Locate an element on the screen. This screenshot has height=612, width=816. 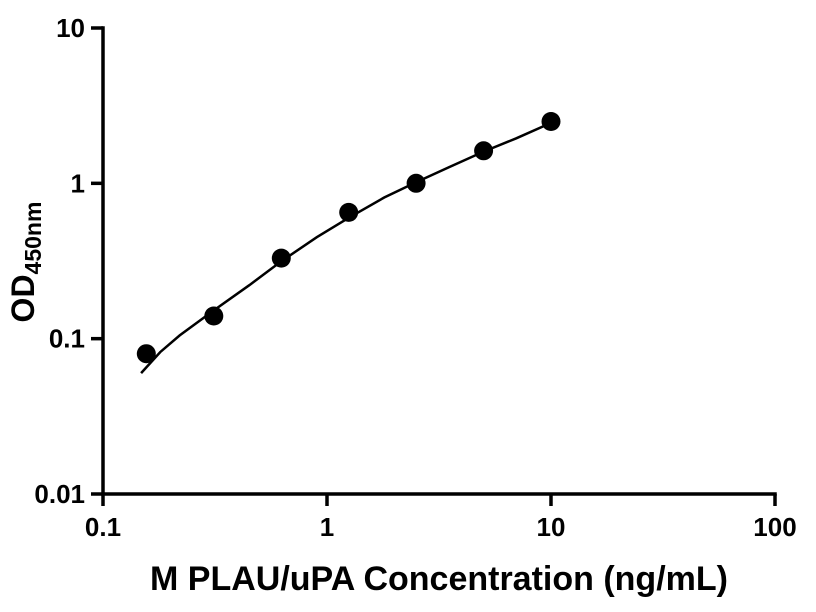
y-tick-label: 0.1 is located at coordinates (67, 339).